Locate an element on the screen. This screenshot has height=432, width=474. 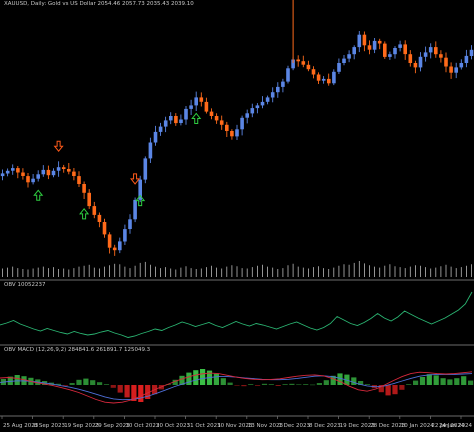
sell-signal-arrow is located at coordinates (135, 179).